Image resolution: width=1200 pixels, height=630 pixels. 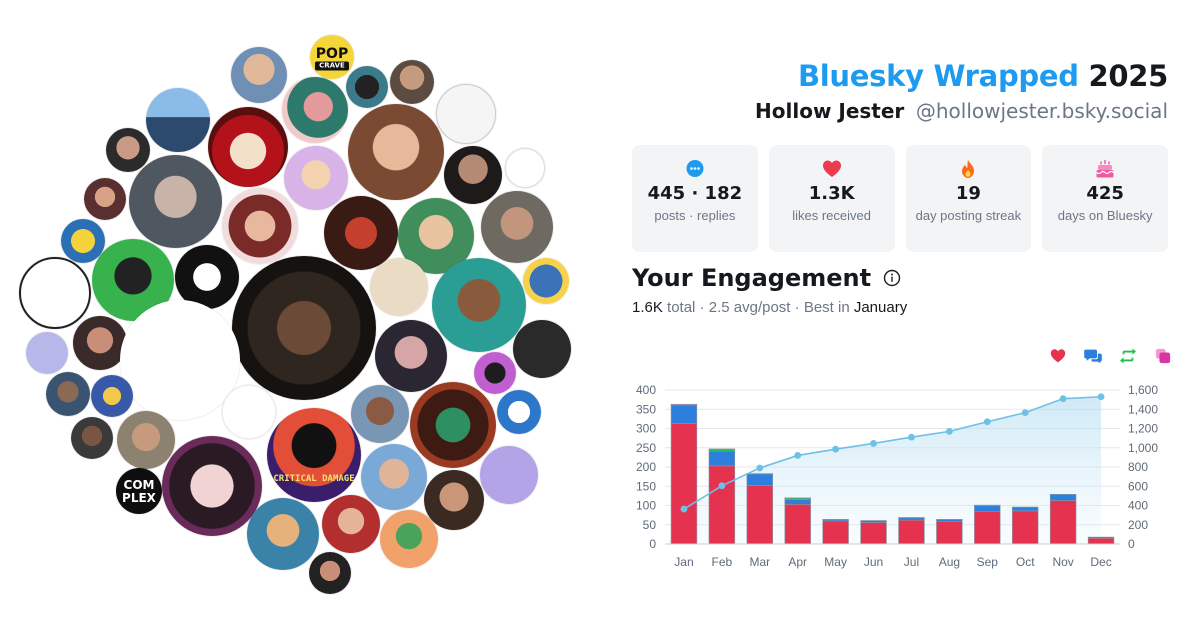 What do you see at coordinates (332, 57) in the screenshot?
I see `avatar: POP CRAVE` at bounding box center [332, 57].